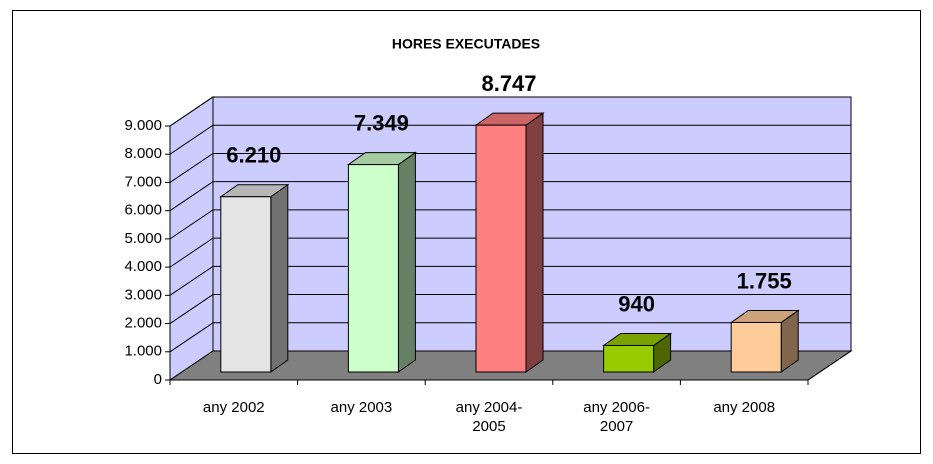  What do you see at coordinates (143, 125) in the screenshot?
I see `y-tick-label: 9.000` at bounding box center [143, 125].